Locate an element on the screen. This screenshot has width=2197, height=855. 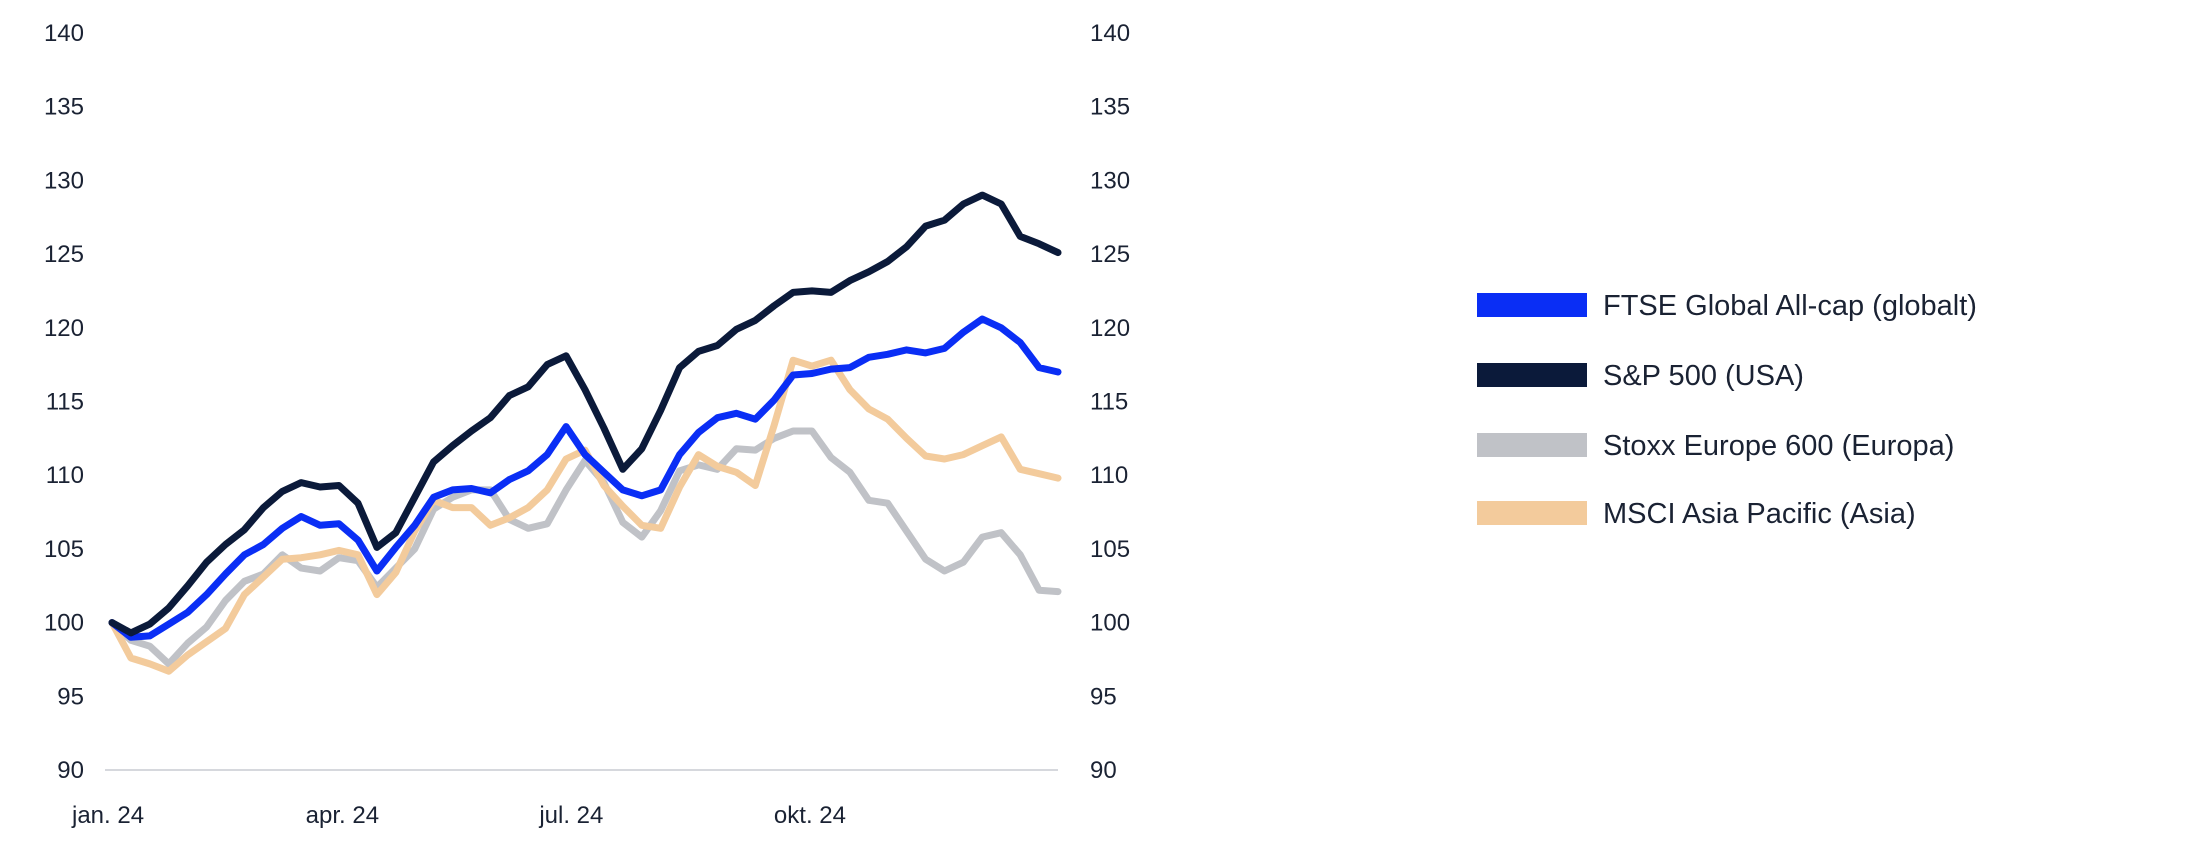
legend-label-msci-asia: MSCI Asia Pacific (Asia) is located at coordinates (1759, 514).